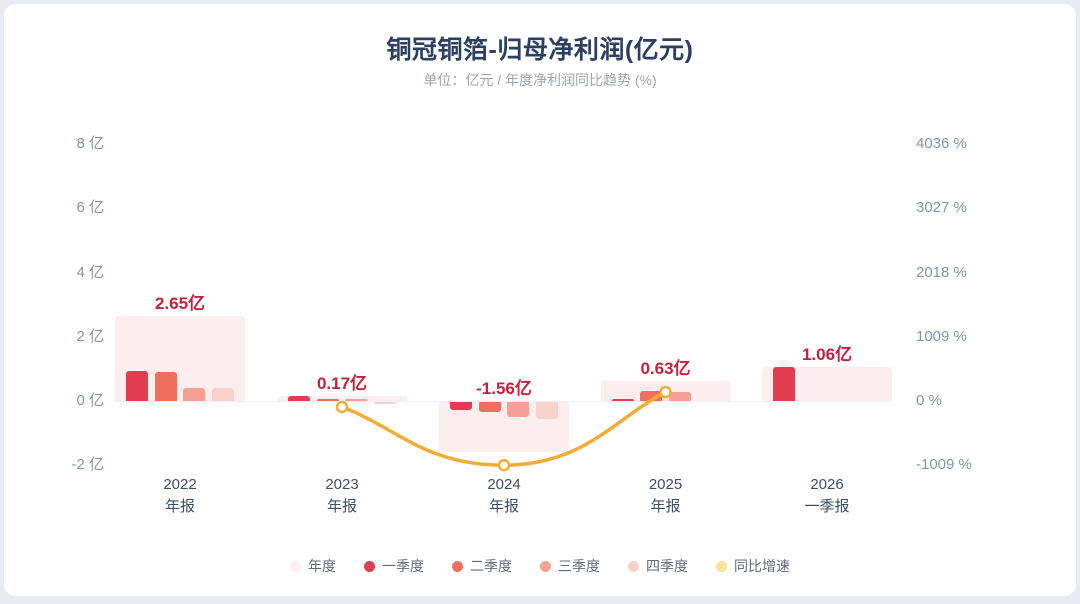 Image resolution: width=1080 pixels, height=604 pixels. What do you see at coordinates (665, 484) in the screenshot?
I see `x-axis-label-line: 2025` at bounding box center [665, 484].